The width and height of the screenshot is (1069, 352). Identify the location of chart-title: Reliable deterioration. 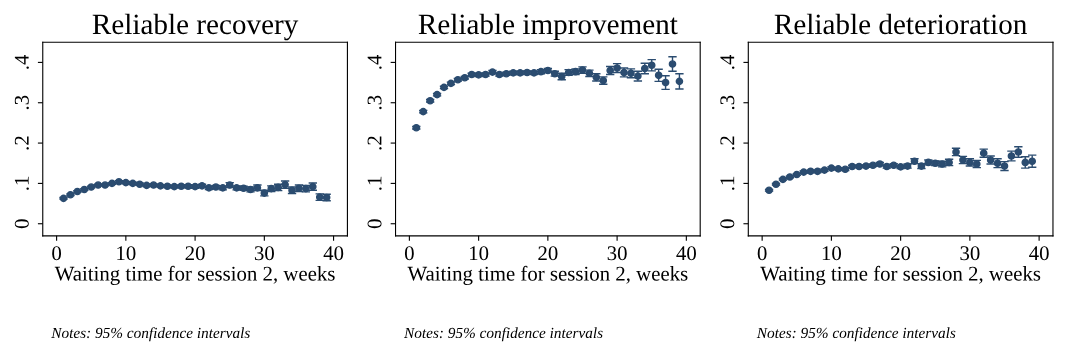
(900, 24).